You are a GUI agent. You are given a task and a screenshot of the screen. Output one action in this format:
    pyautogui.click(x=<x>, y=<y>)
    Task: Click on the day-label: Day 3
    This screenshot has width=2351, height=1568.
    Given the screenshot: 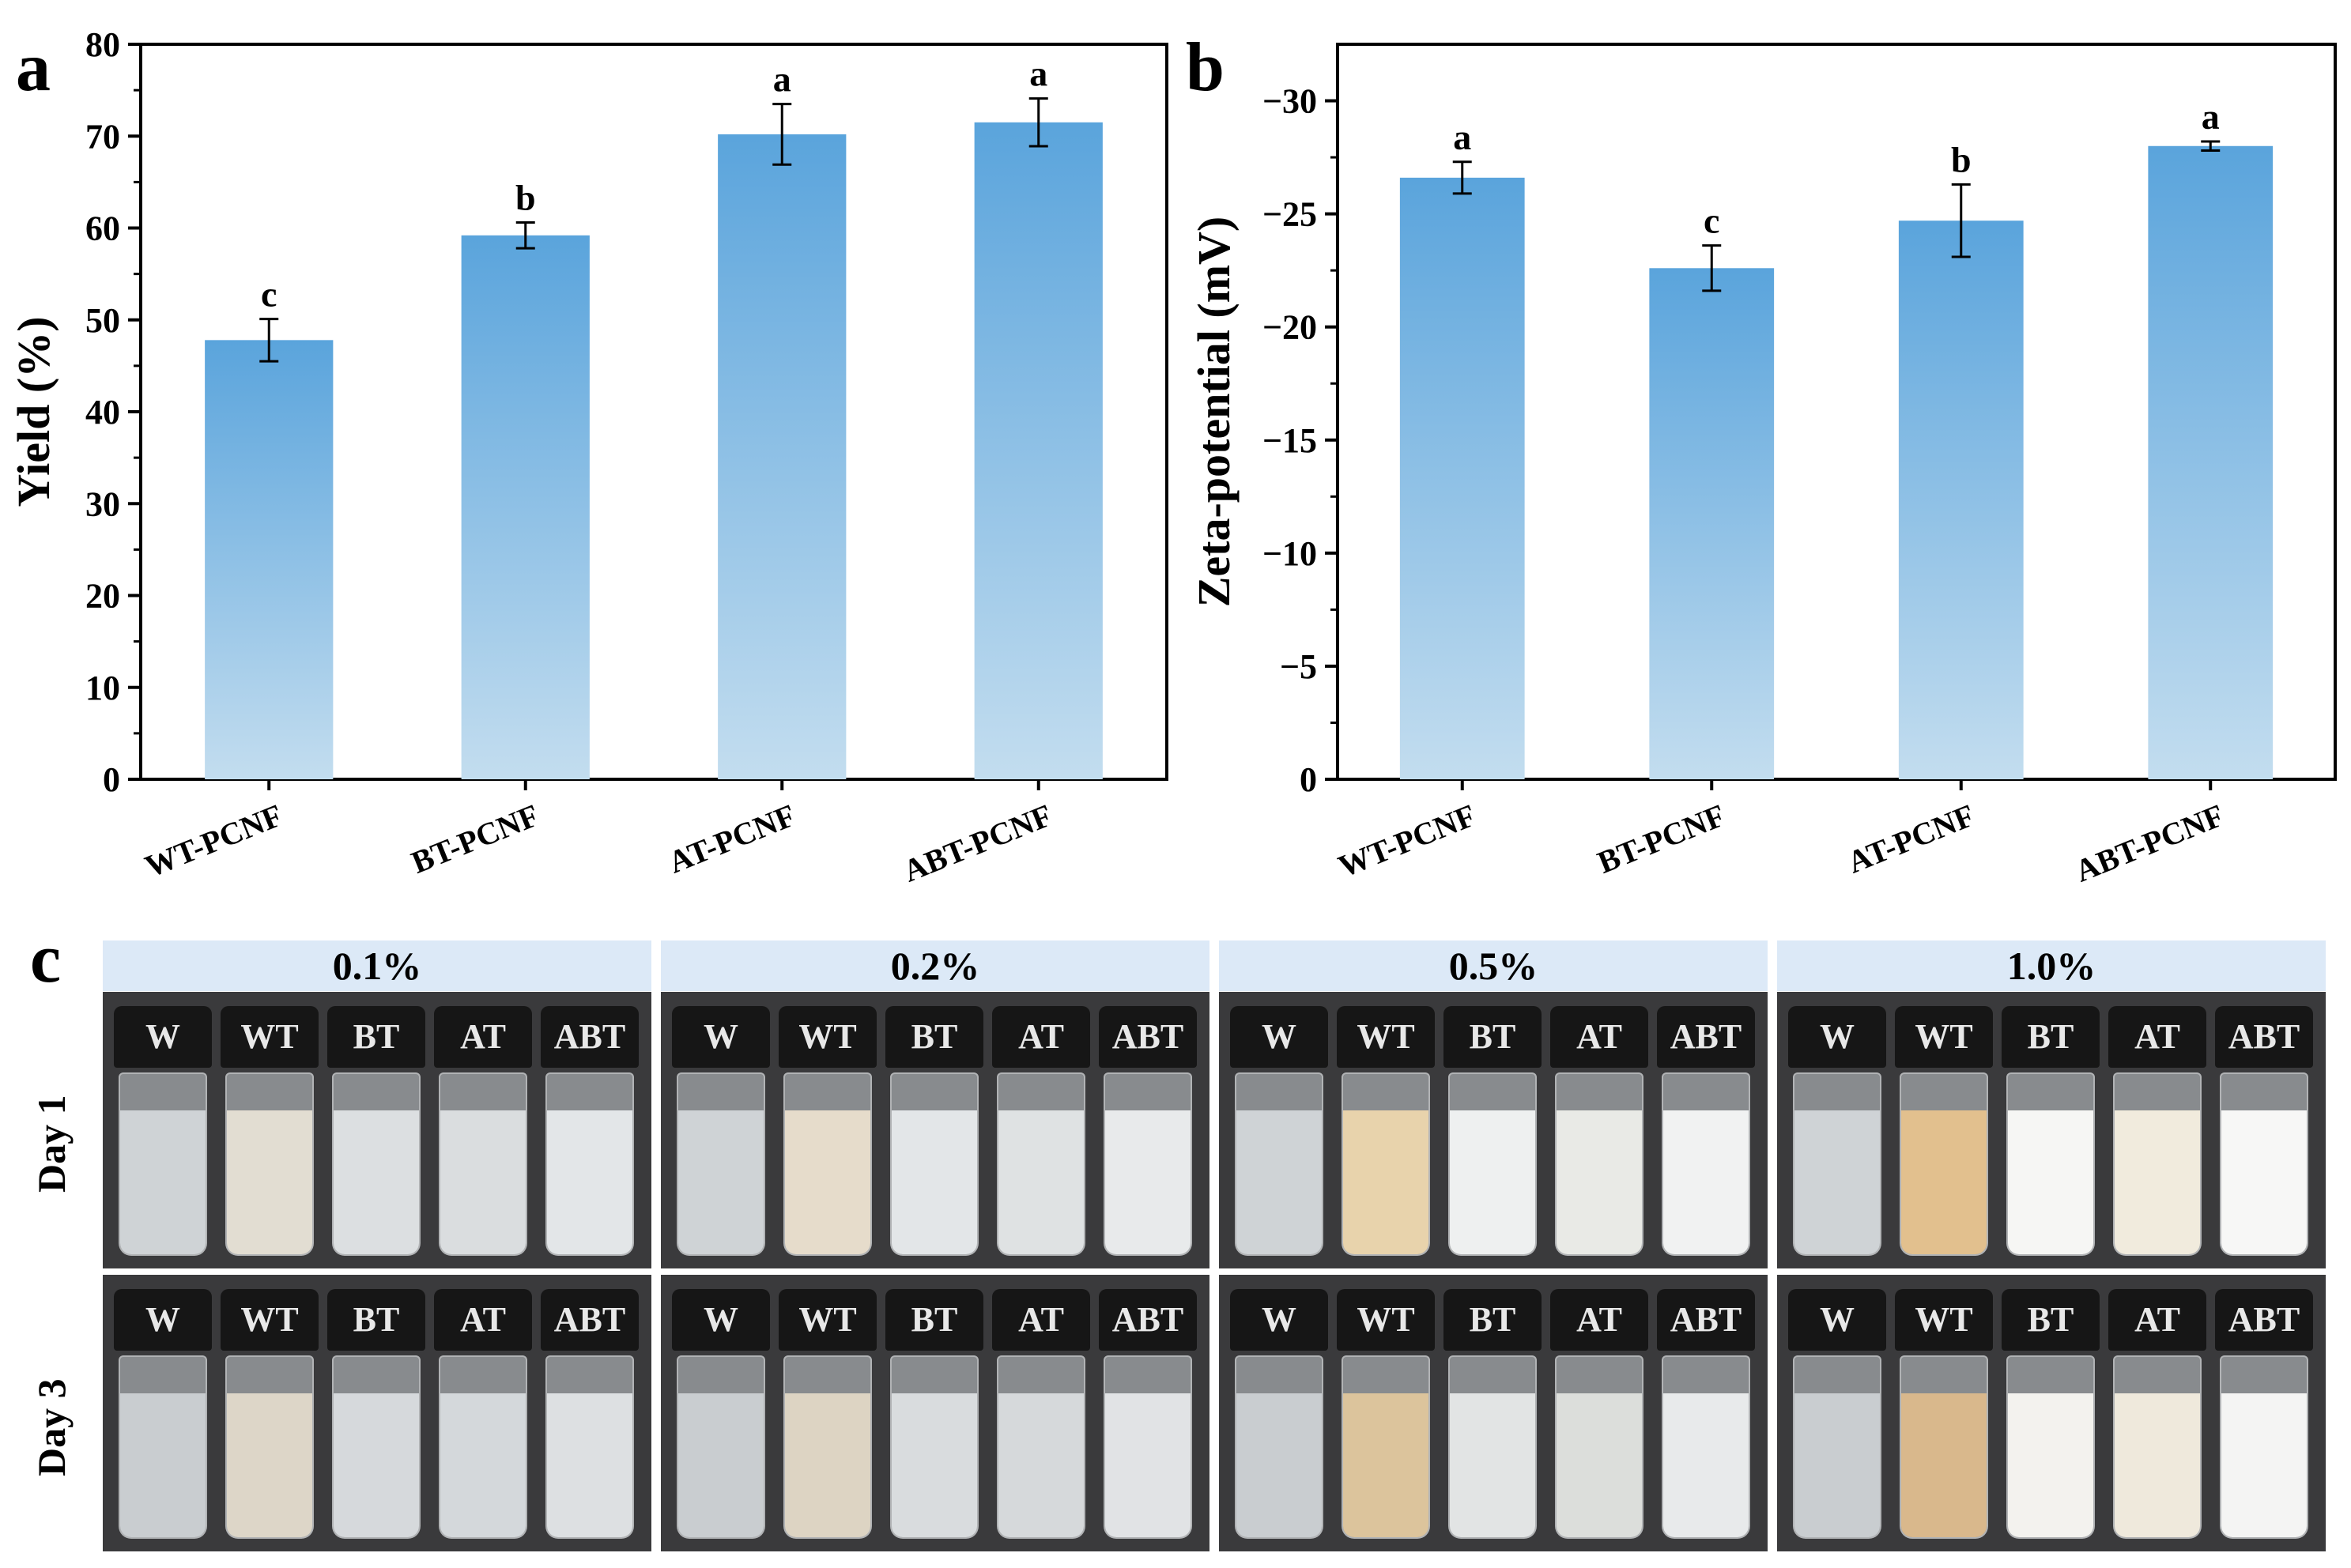 What is the action you would take?
    pyautogui.click(x=51, y=1427)
    